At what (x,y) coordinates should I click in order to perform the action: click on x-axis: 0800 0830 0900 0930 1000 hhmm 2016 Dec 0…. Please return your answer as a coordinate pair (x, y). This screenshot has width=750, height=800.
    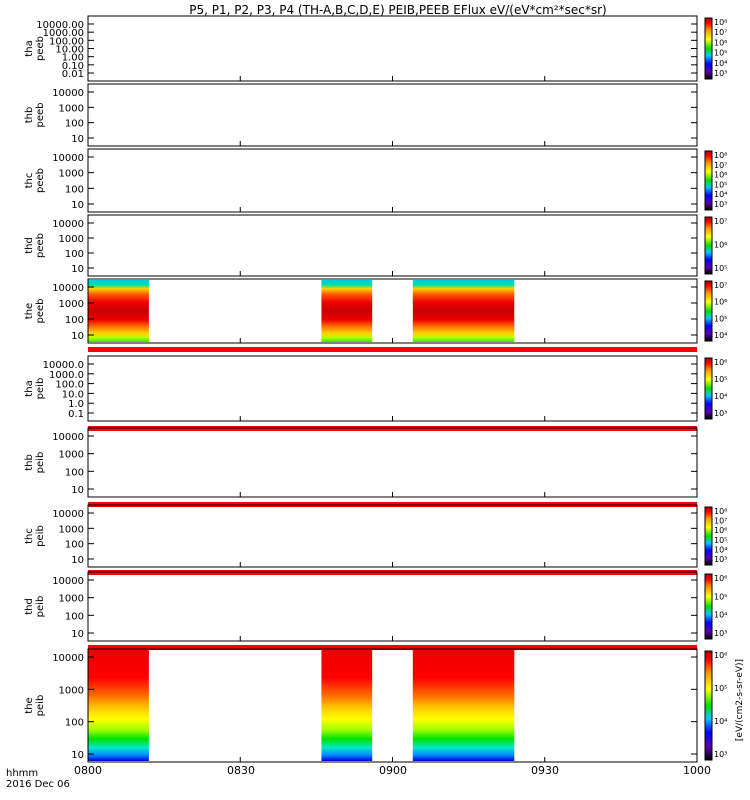
    Looking at the image, I should click on (358, 777).